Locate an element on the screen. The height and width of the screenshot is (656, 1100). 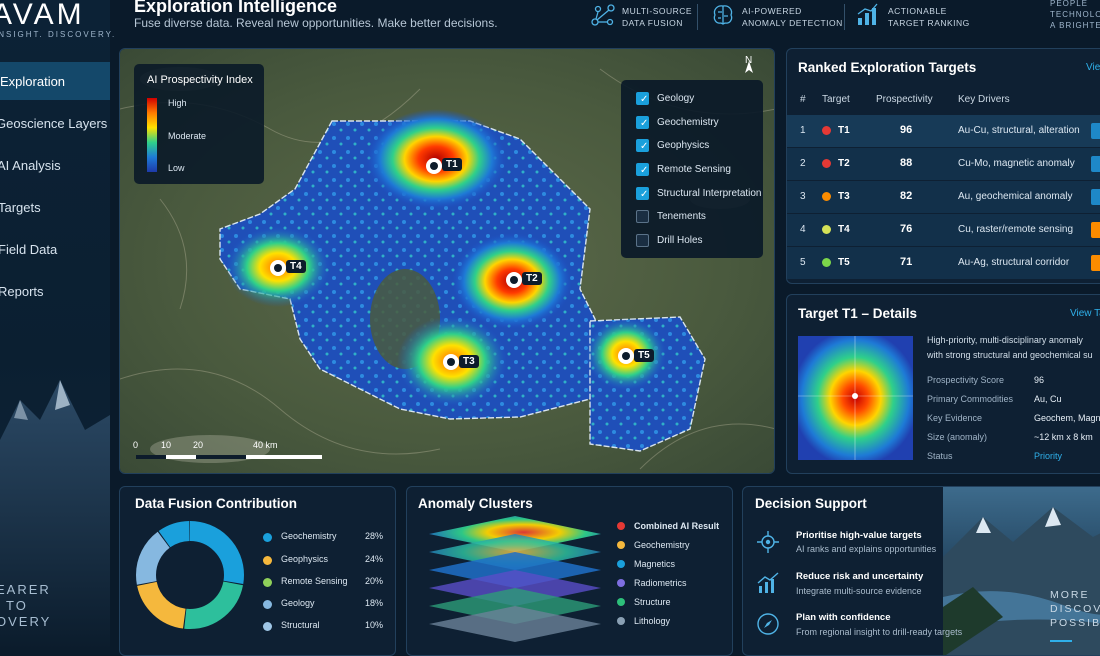
layer-checkbox-tenements is located at coordinates (642, 216).